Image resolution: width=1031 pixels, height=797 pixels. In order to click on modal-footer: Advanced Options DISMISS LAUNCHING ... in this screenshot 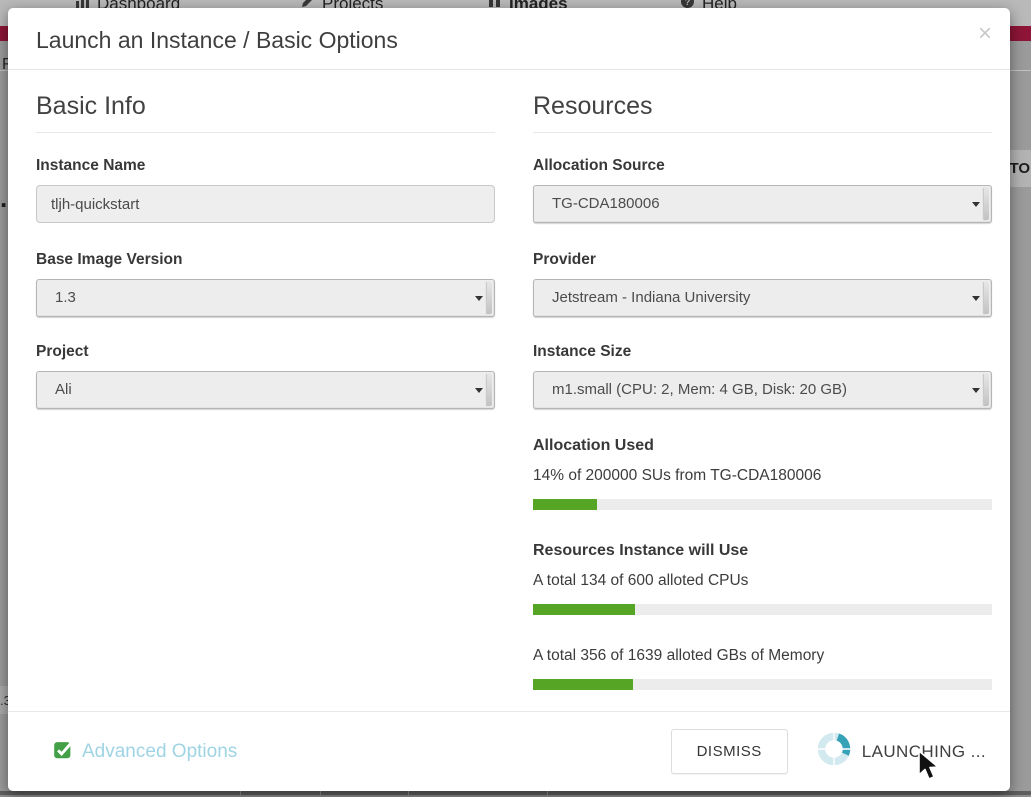, I will do `click(509, 751)`.